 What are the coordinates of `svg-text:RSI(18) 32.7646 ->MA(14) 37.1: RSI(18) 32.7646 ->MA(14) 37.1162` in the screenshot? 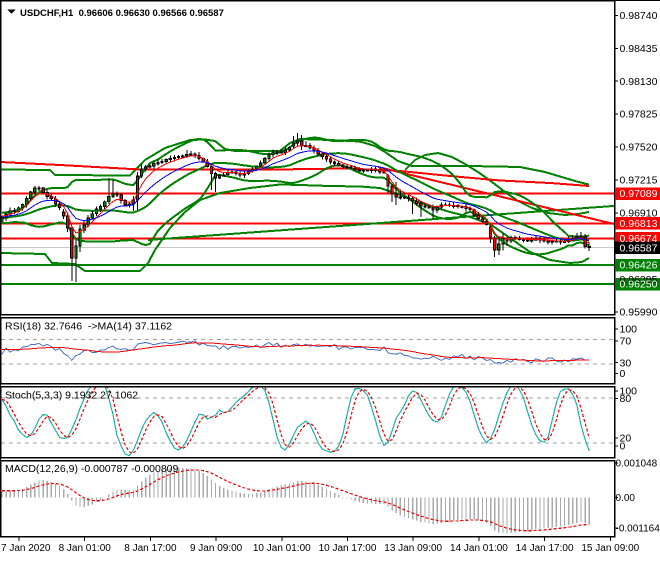 It's located at (88, 327).